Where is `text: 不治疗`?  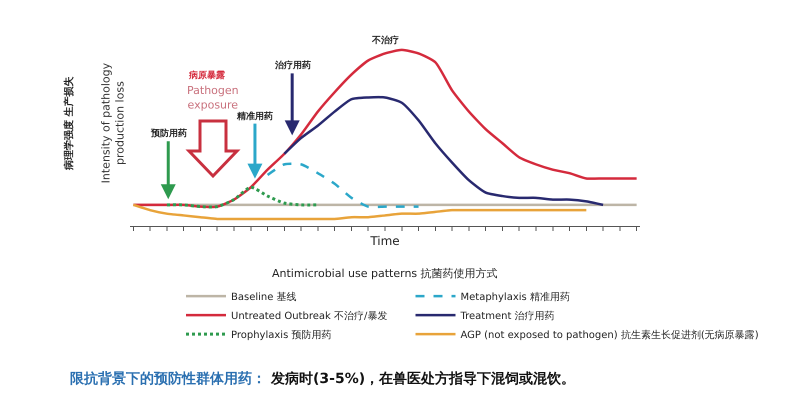
text: 不治疗 is located at coordinates (385, 40).